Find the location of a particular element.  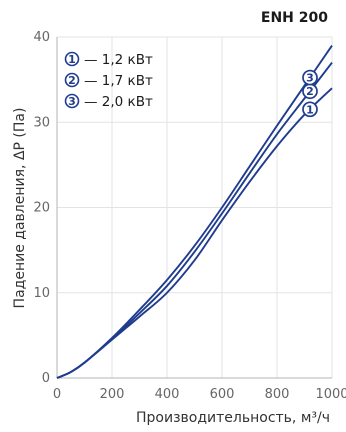

legend-item-1: 1 — 1,2 кВт is located at coordinates (108, 59).